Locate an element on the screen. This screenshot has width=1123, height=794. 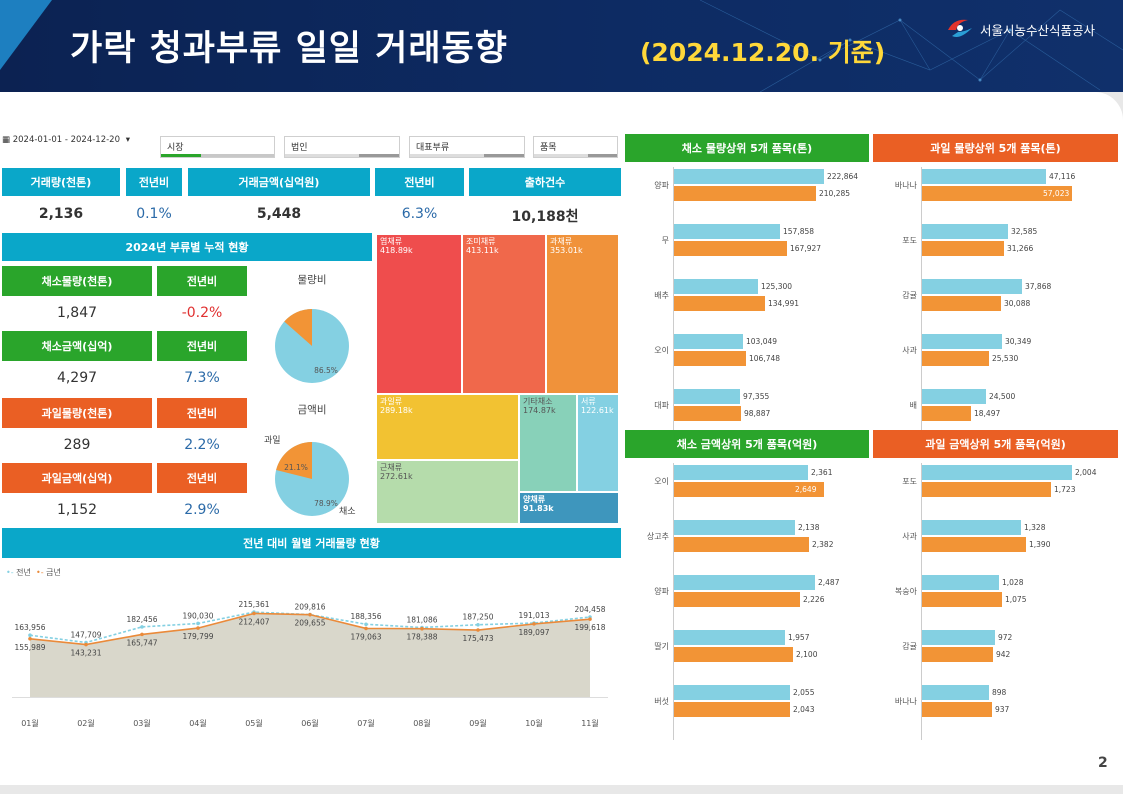
market-filter: 시장 is located at coordinates (217, 147).